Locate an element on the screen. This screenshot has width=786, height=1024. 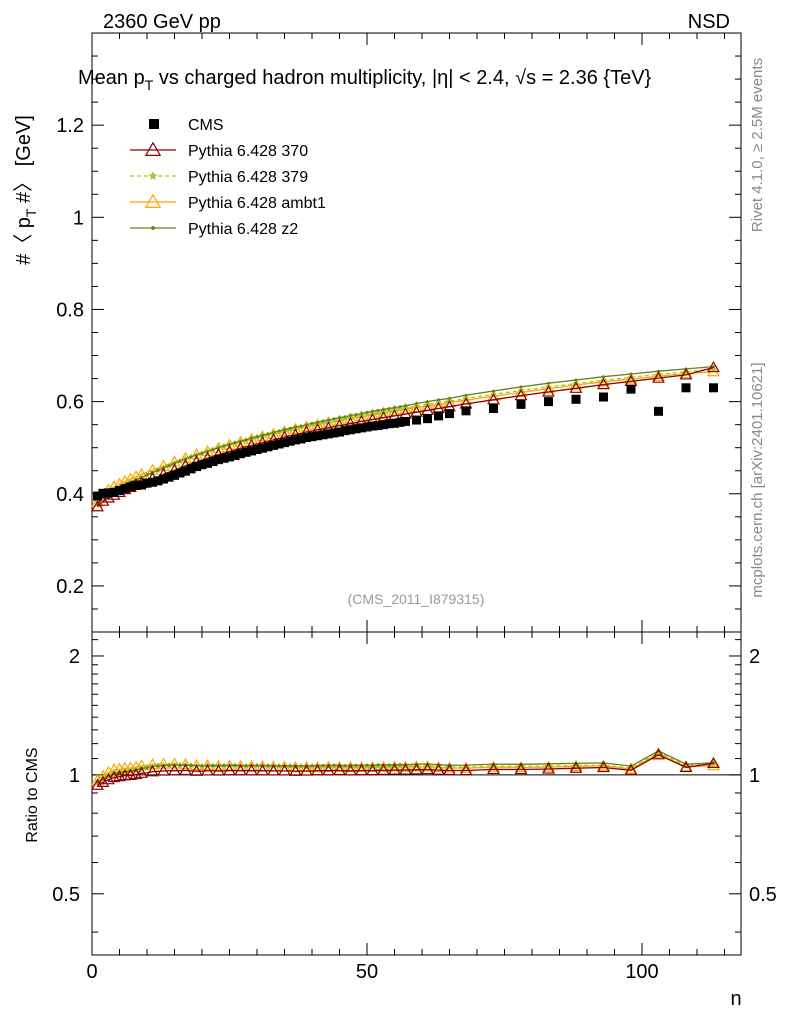
title-rest: vs charged hadron multiplicity, is located at coordinates (292, 78).